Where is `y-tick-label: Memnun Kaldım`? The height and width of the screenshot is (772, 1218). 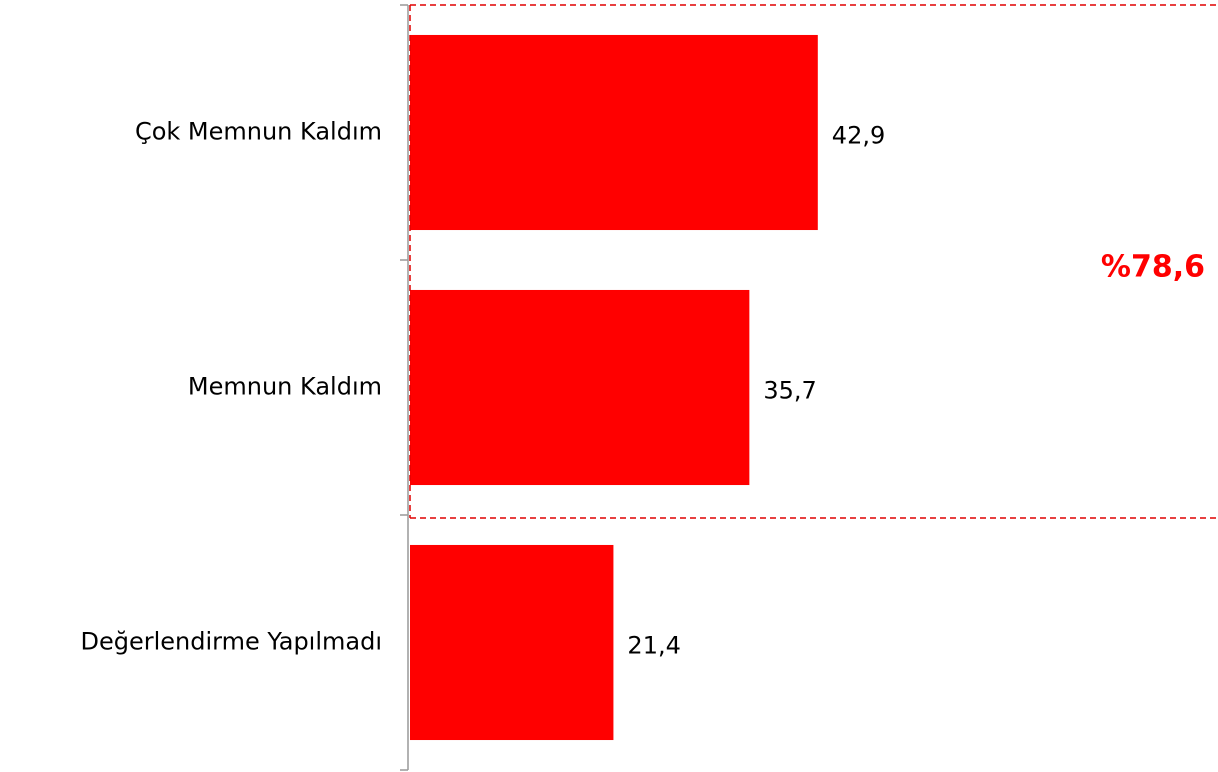 y-tick-label: Memnun Kaldım is located at coordinates (285, 387).